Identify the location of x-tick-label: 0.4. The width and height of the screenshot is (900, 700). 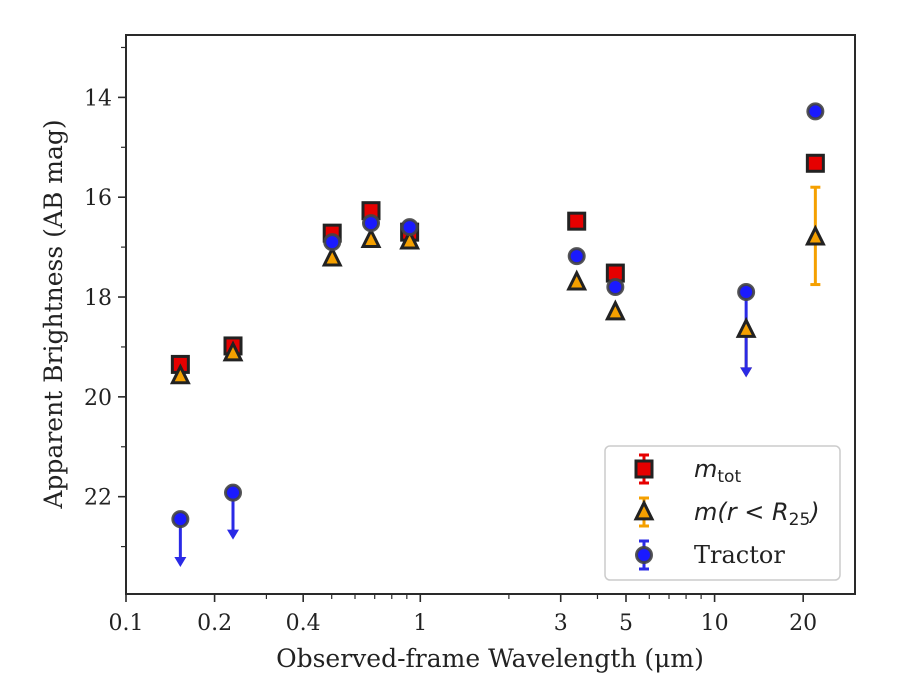
(303, 623).